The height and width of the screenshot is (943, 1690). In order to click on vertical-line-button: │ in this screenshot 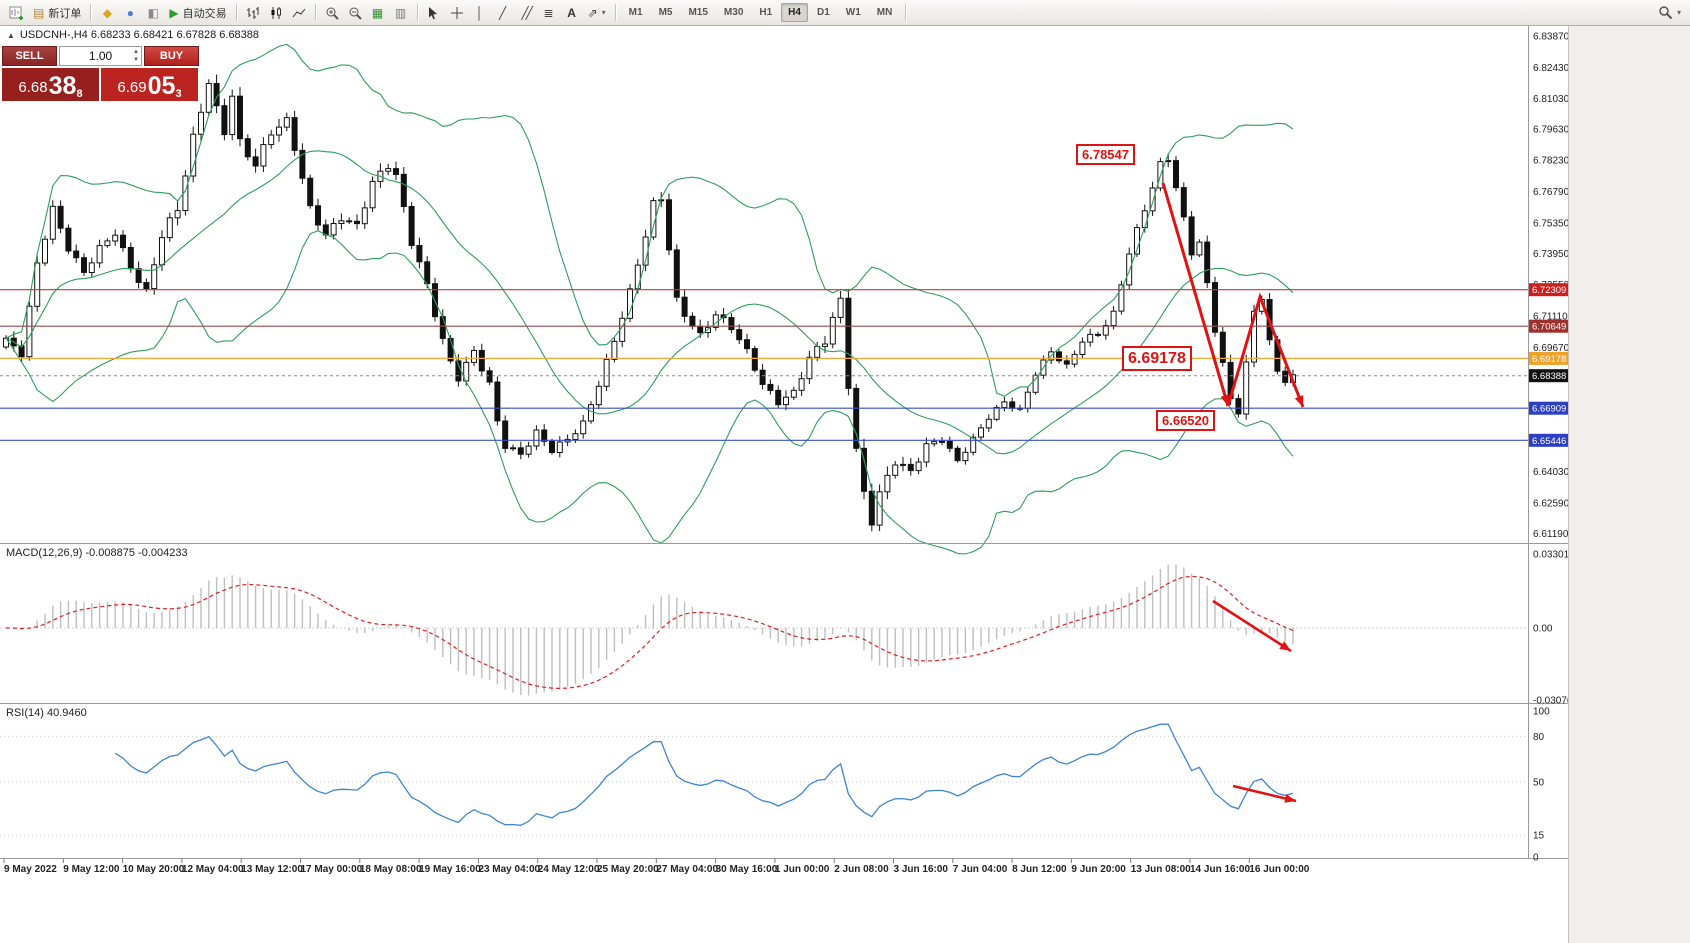, I will do `click(480, 12)`.